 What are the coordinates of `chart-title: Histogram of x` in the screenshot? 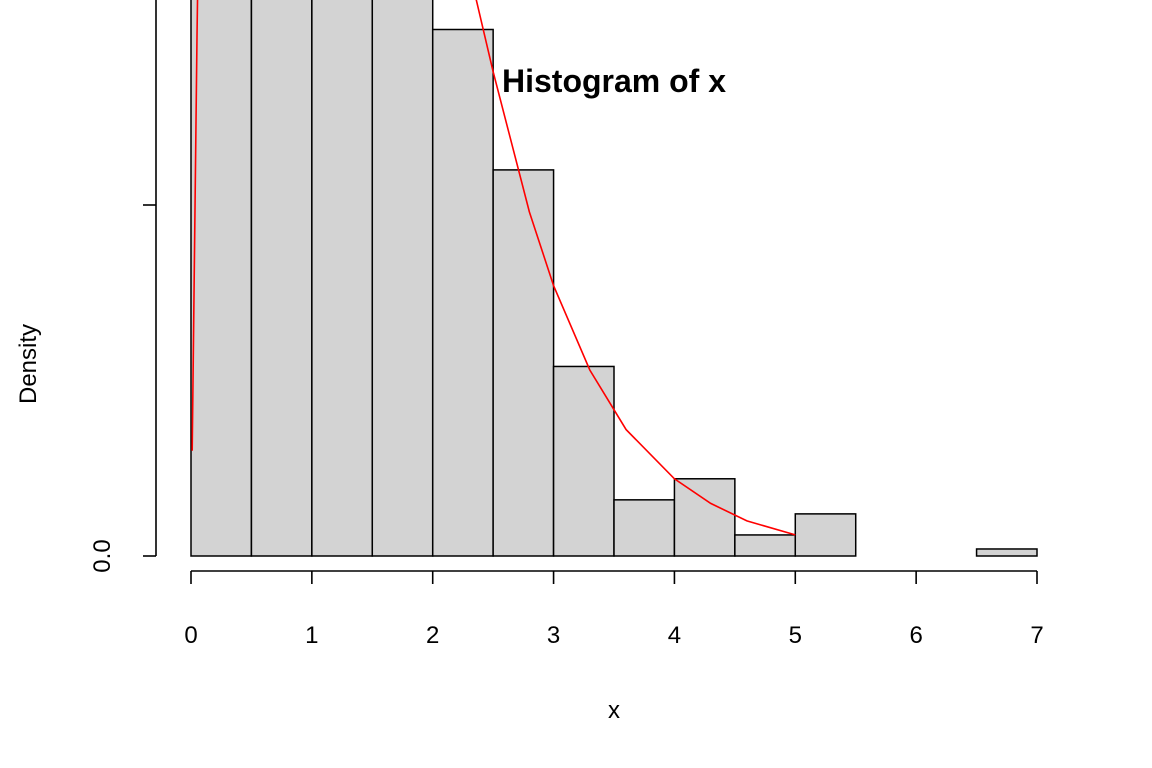 It's located at (614, 81).